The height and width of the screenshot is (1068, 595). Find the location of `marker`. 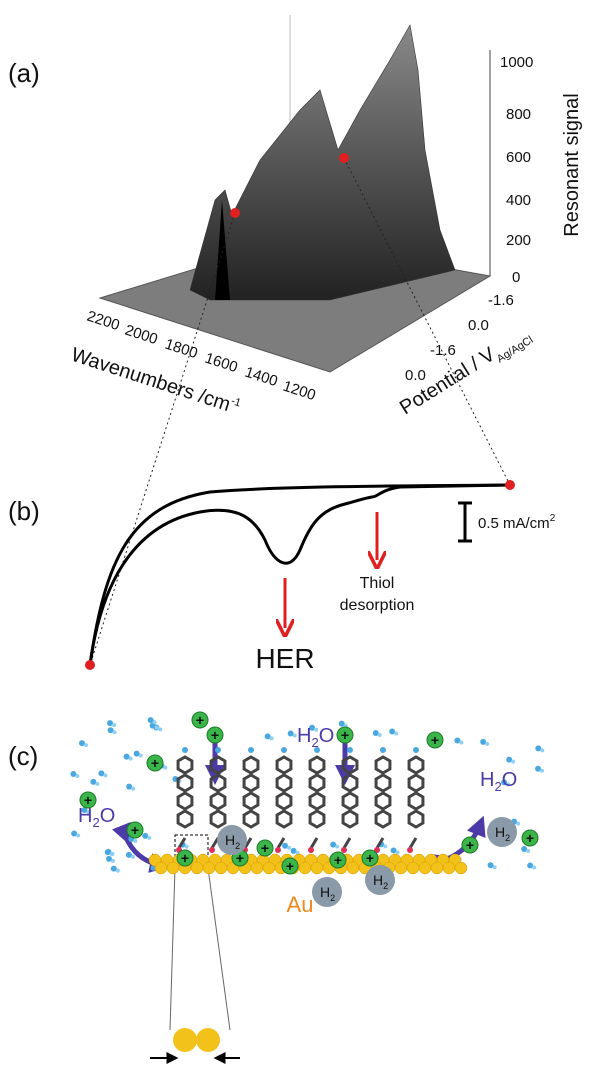

marker is located at coordinates (510, 485).